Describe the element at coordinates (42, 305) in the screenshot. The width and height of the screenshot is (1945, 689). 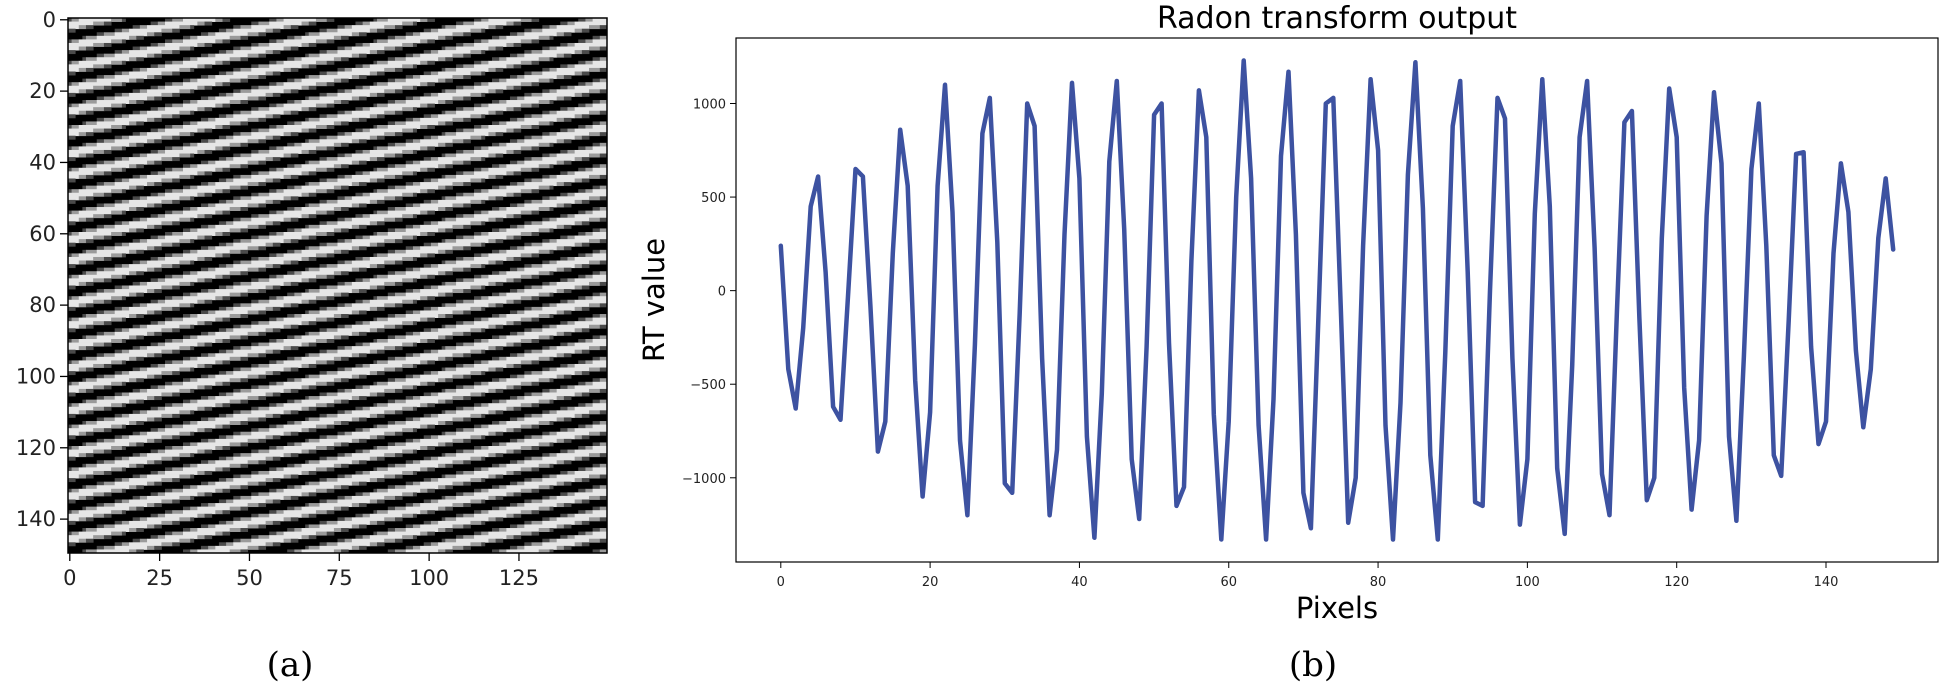
I see `y-tick-label: 80` at that location.